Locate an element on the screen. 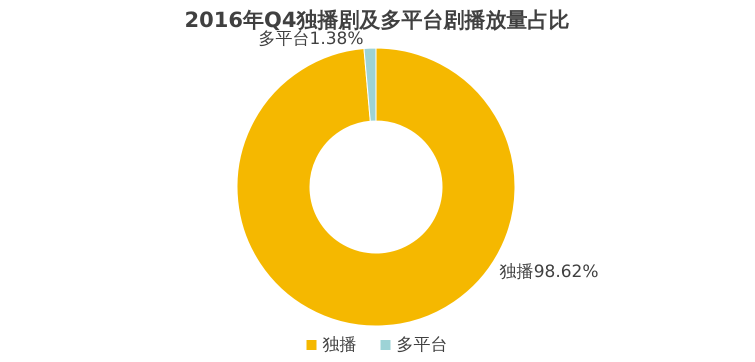 The width and height of the screenshot is (755, 362). legend-label: 独播 is located at coordinates (339, 345).